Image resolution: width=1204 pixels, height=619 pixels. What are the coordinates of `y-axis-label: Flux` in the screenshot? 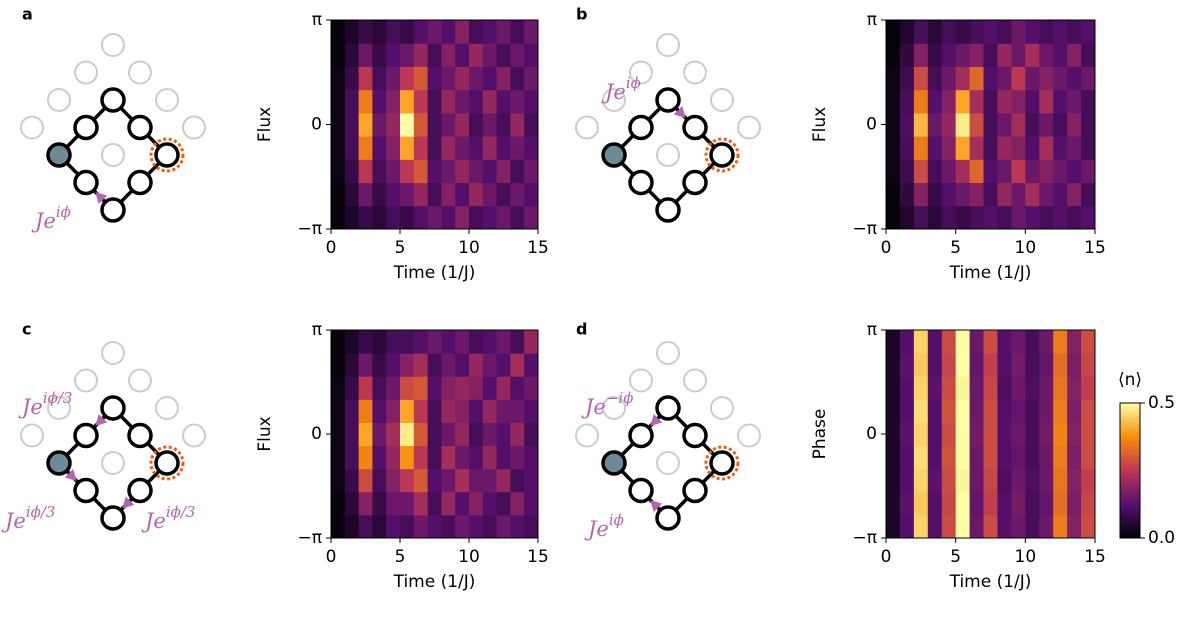 It's located at (265, 124).